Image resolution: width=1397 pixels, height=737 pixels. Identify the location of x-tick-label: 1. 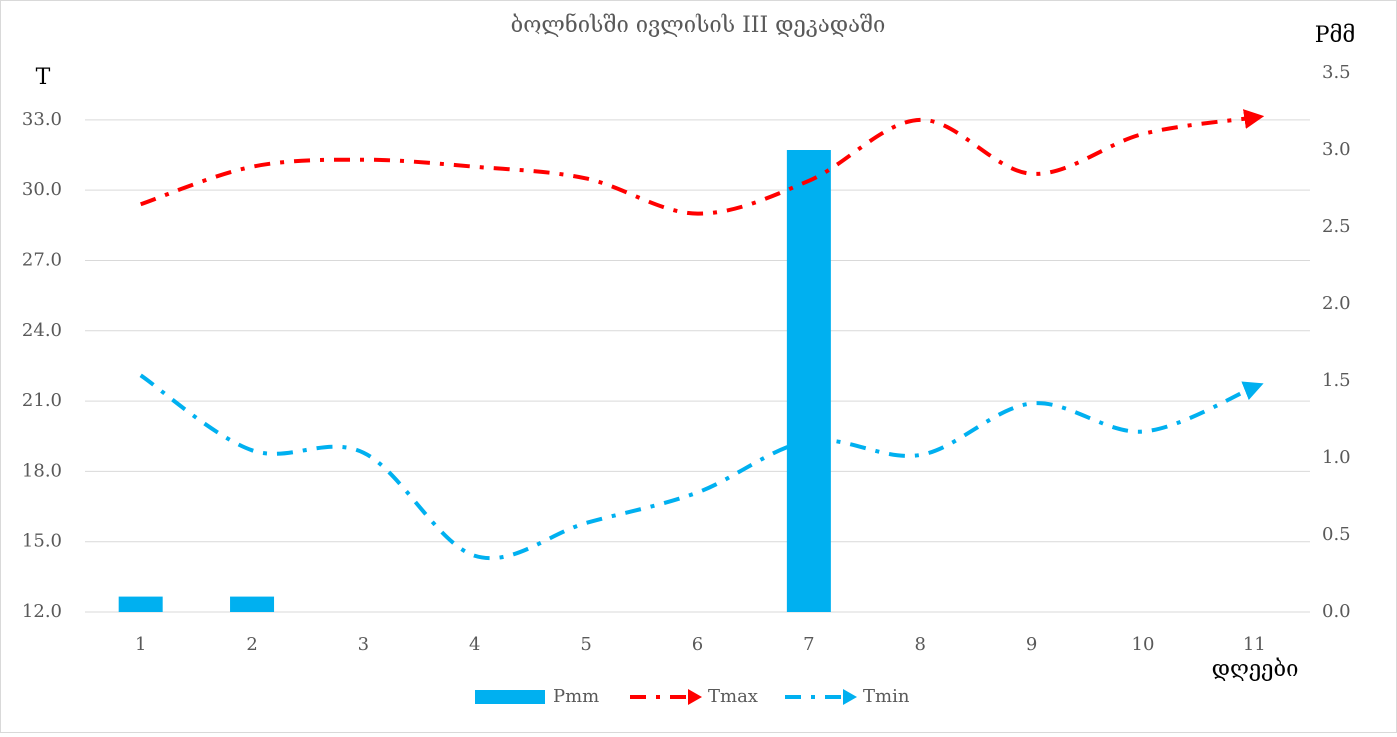
(140, 644).